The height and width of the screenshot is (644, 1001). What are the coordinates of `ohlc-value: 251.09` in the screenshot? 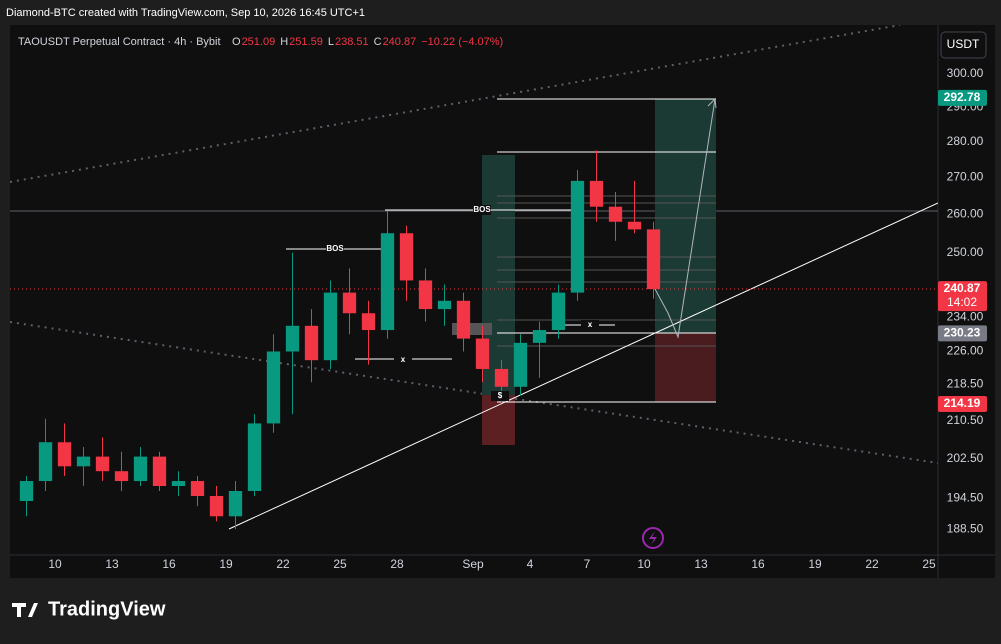 It's located at (259, 42).